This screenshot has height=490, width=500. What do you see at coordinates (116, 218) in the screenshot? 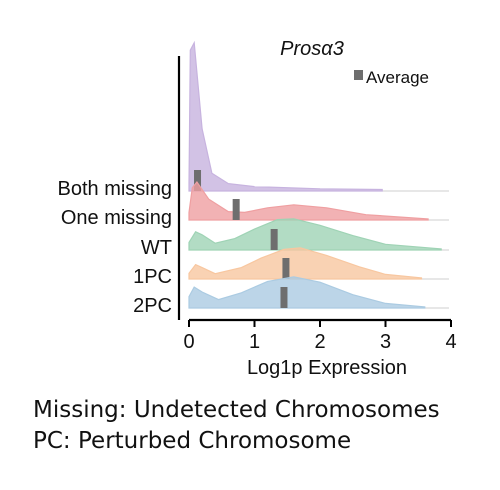
I see `category-label-one-missing: One missing` at bounding box center [116, 218].